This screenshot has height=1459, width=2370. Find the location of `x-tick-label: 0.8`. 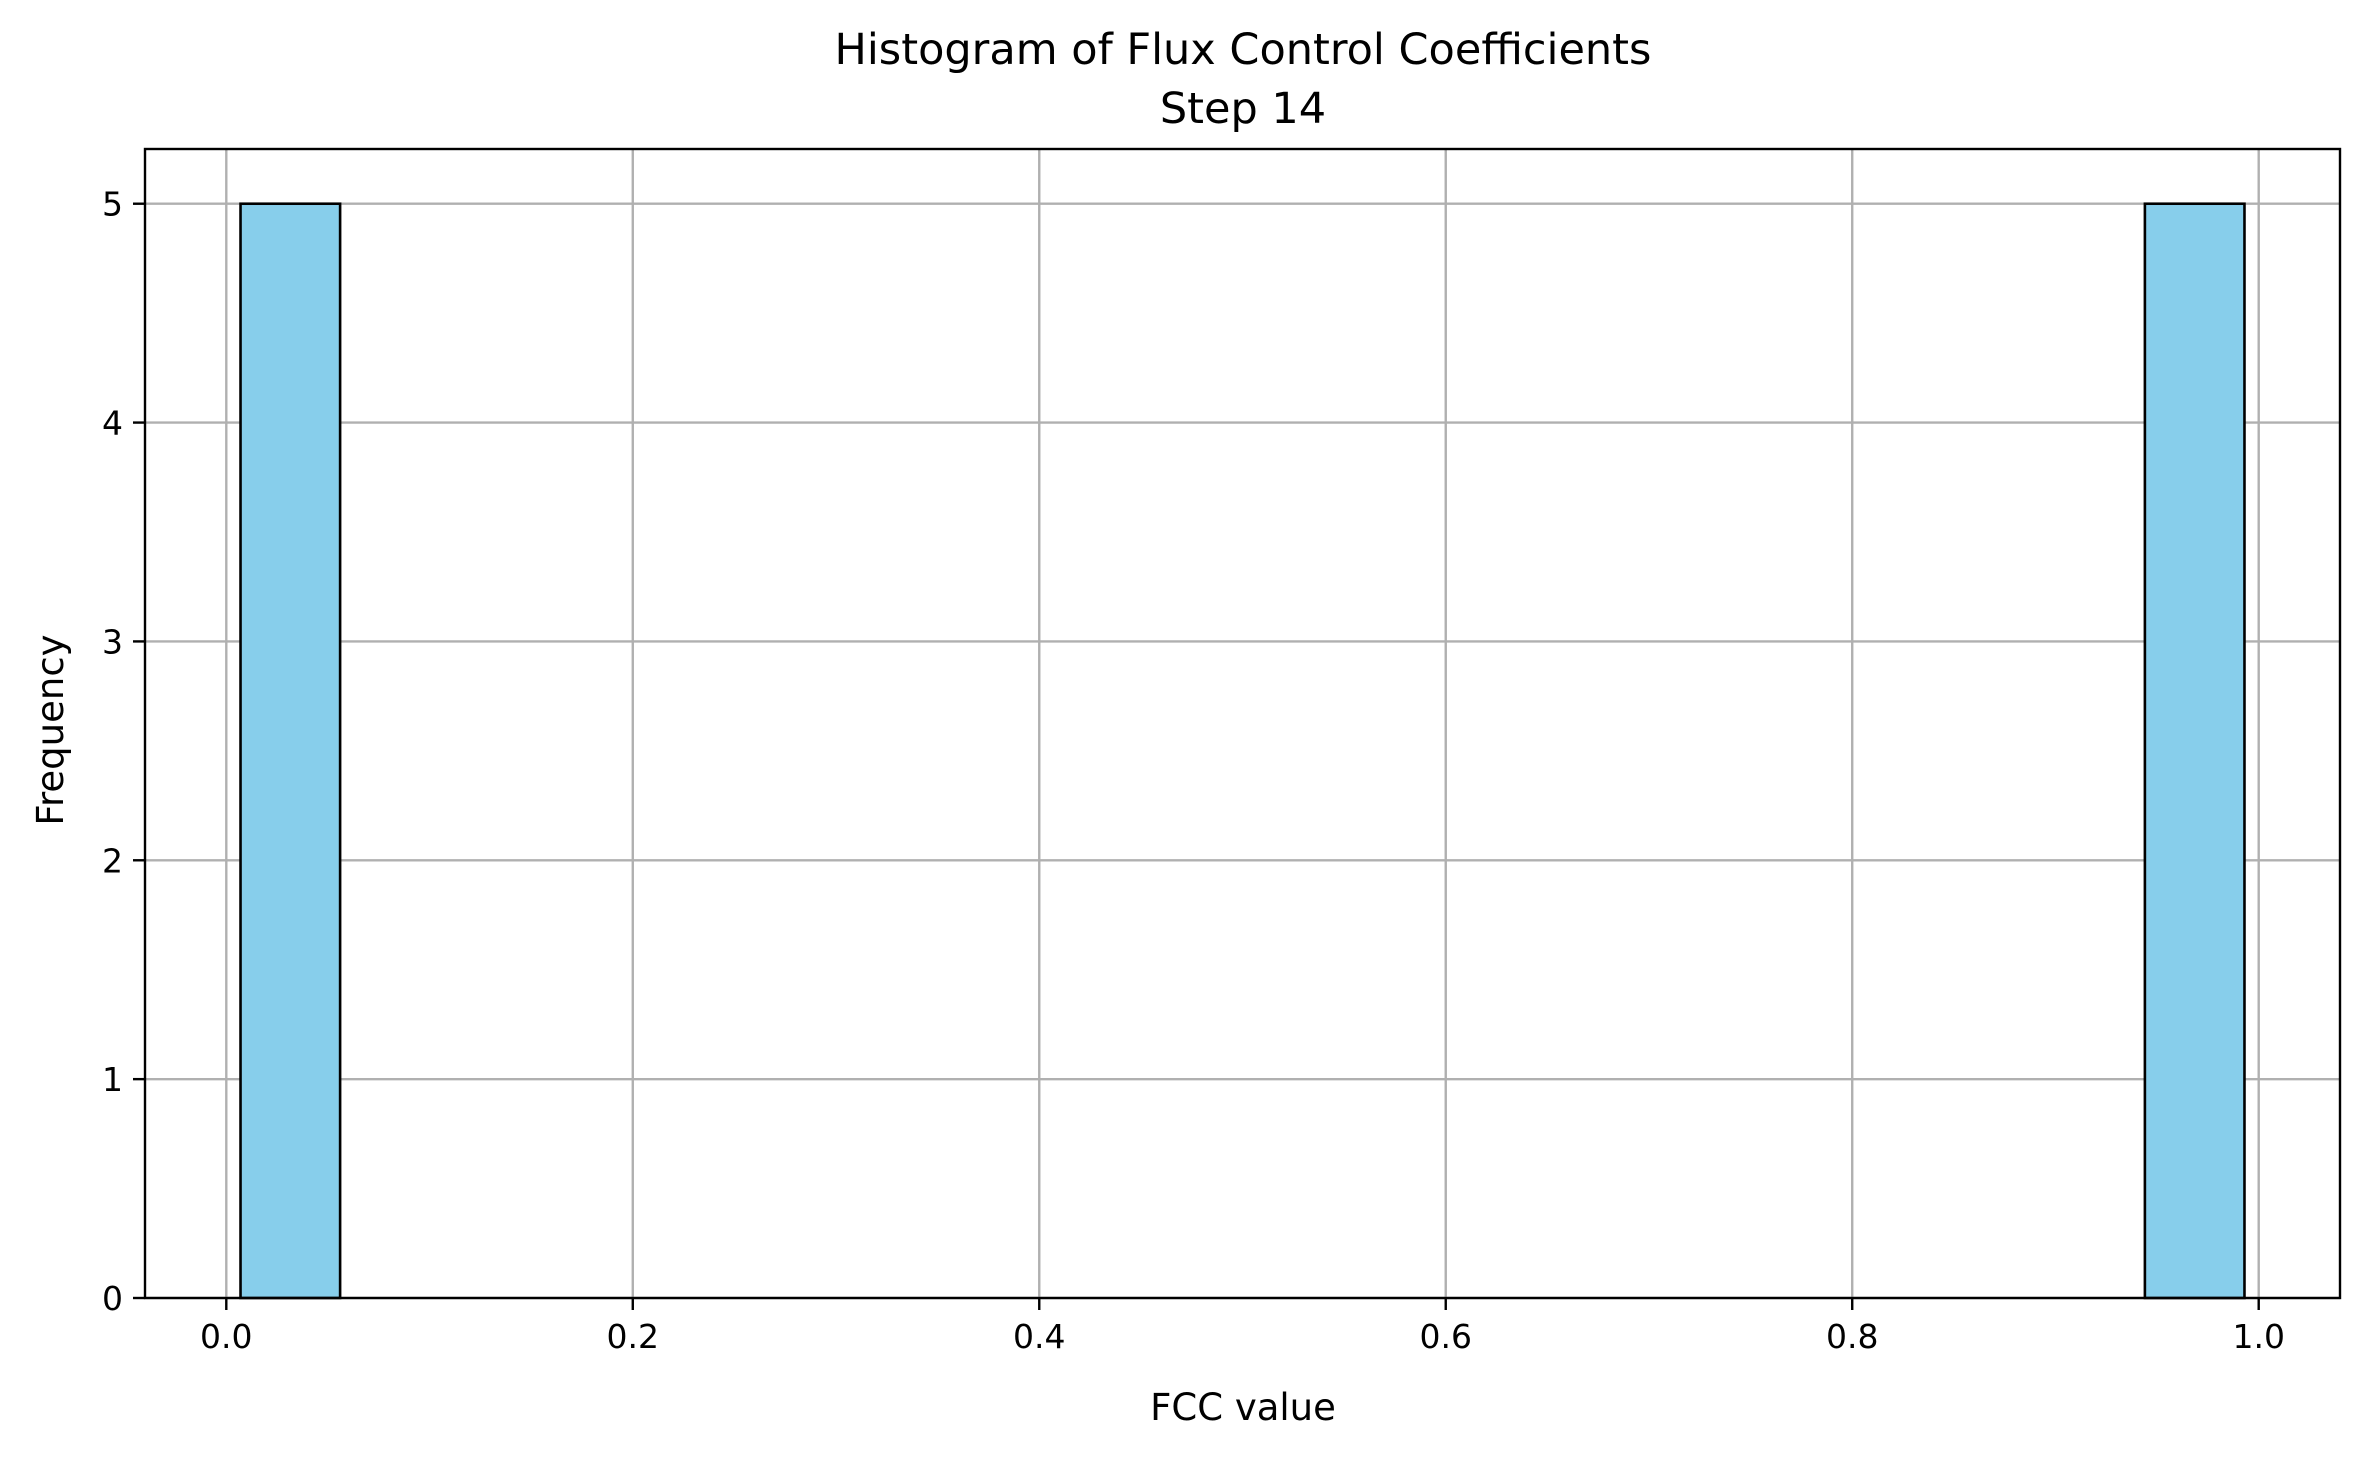

x-tick-label: 0.8 is located at coordinates (1852, 1336).